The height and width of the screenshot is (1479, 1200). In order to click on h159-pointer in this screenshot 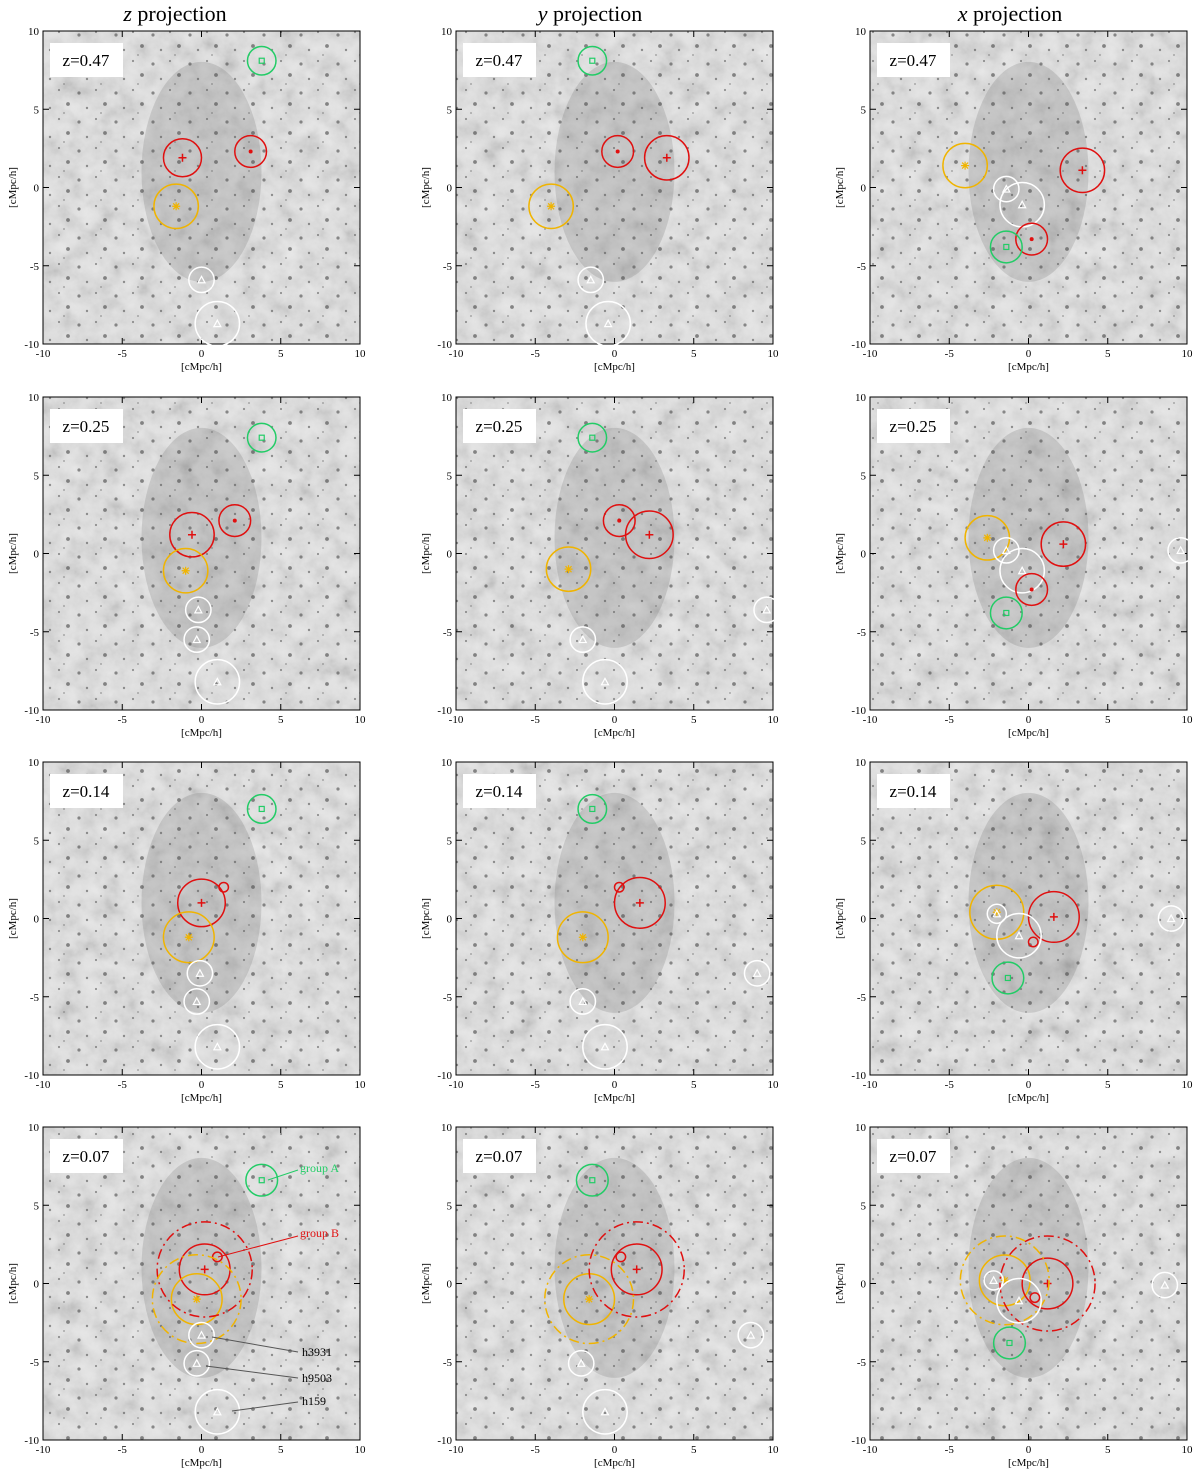, I will do `click(265, 1406)`.